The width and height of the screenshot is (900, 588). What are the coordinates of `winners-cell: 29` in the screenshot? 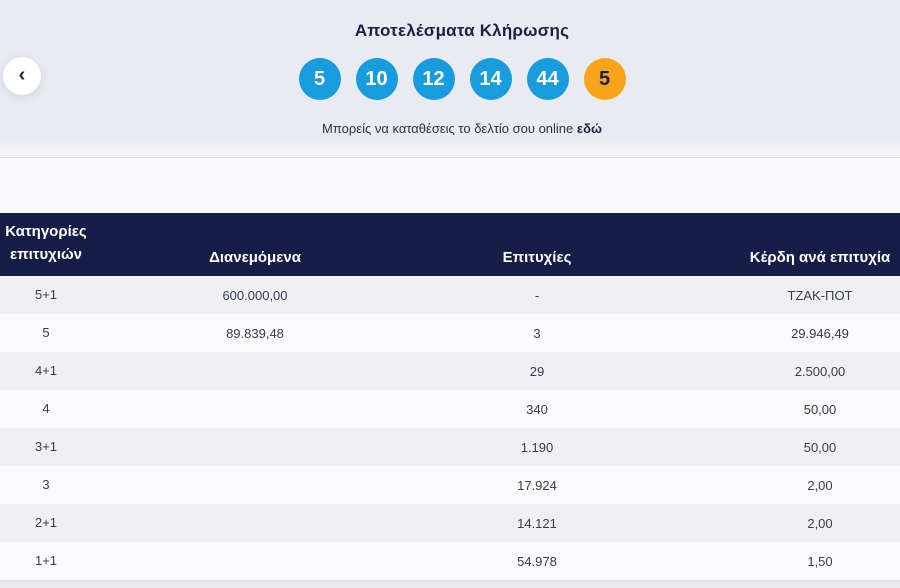 It's located at (537, 371).